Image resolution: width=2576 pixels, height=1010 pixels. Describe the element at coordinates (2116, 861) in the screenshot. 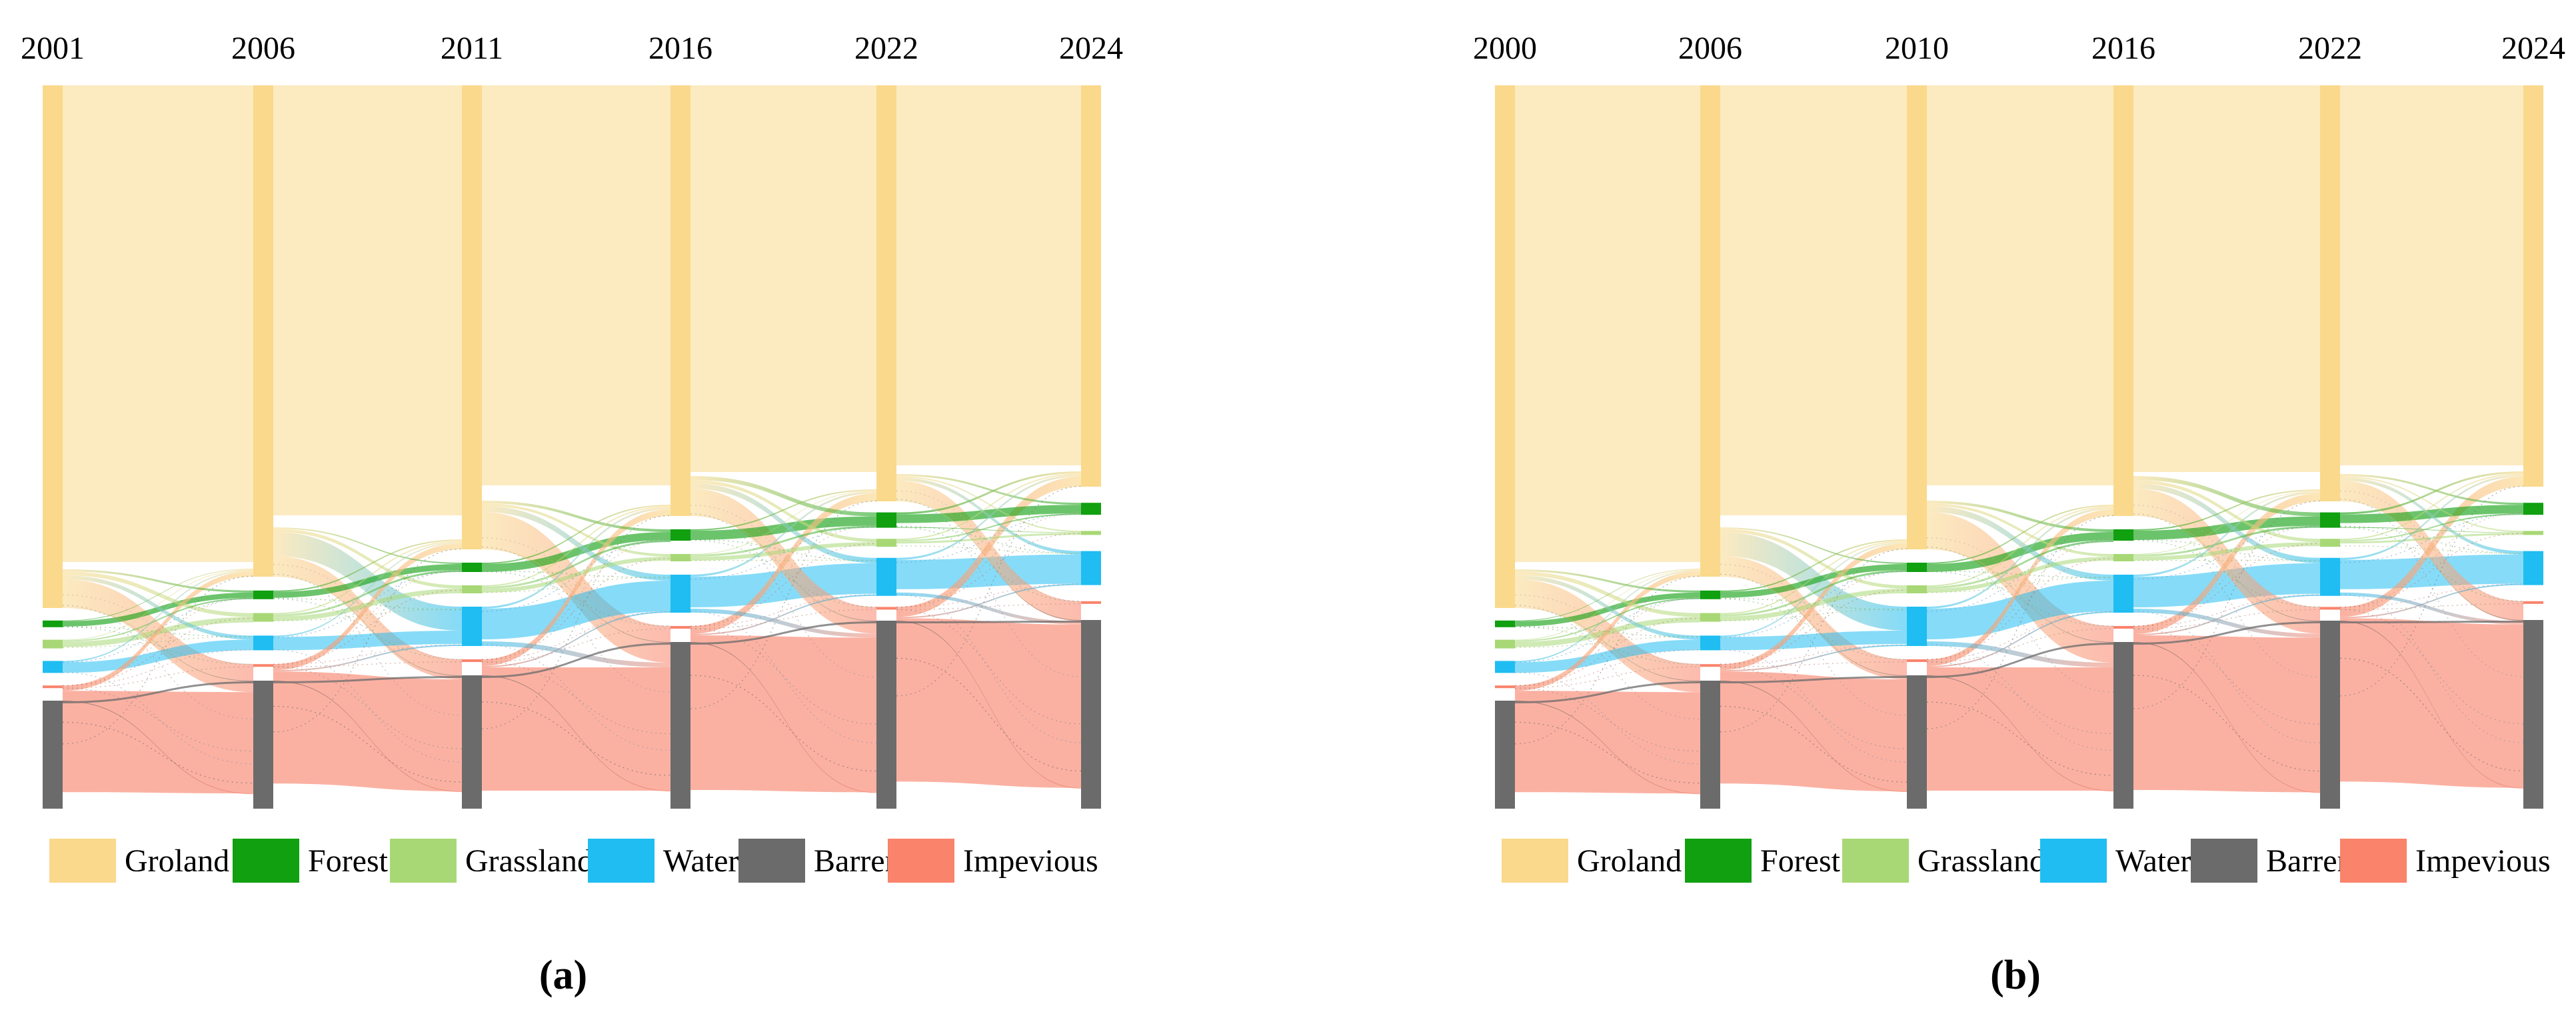

I see `legend-item-water: Water` at that location.